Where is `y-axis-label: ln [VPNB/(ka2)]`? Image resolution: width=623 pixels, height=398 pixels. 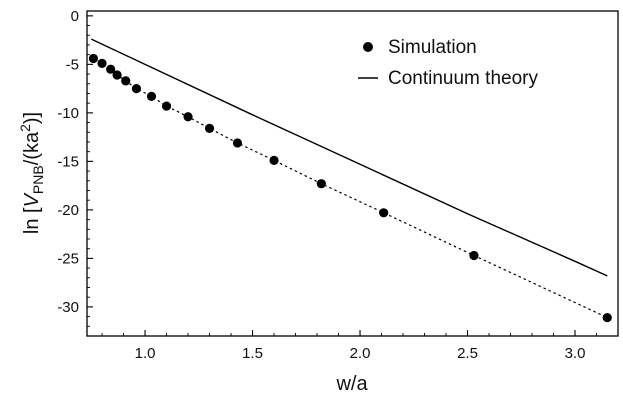
y-axis-label: ln [VPNB/(ka2)] is located at coordinates (31, 173).